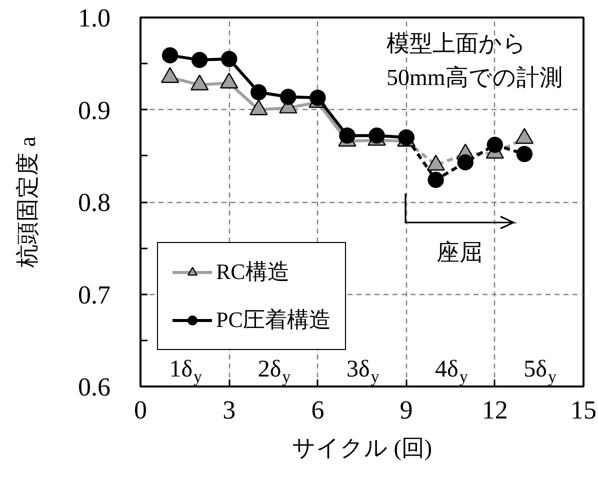 This screenshot has width=598, height=477. What do you see at coordinates (362, 448) in the screenshot?
I see `x-axis-title: サイクル (回)` at bounding box center [362, 448].